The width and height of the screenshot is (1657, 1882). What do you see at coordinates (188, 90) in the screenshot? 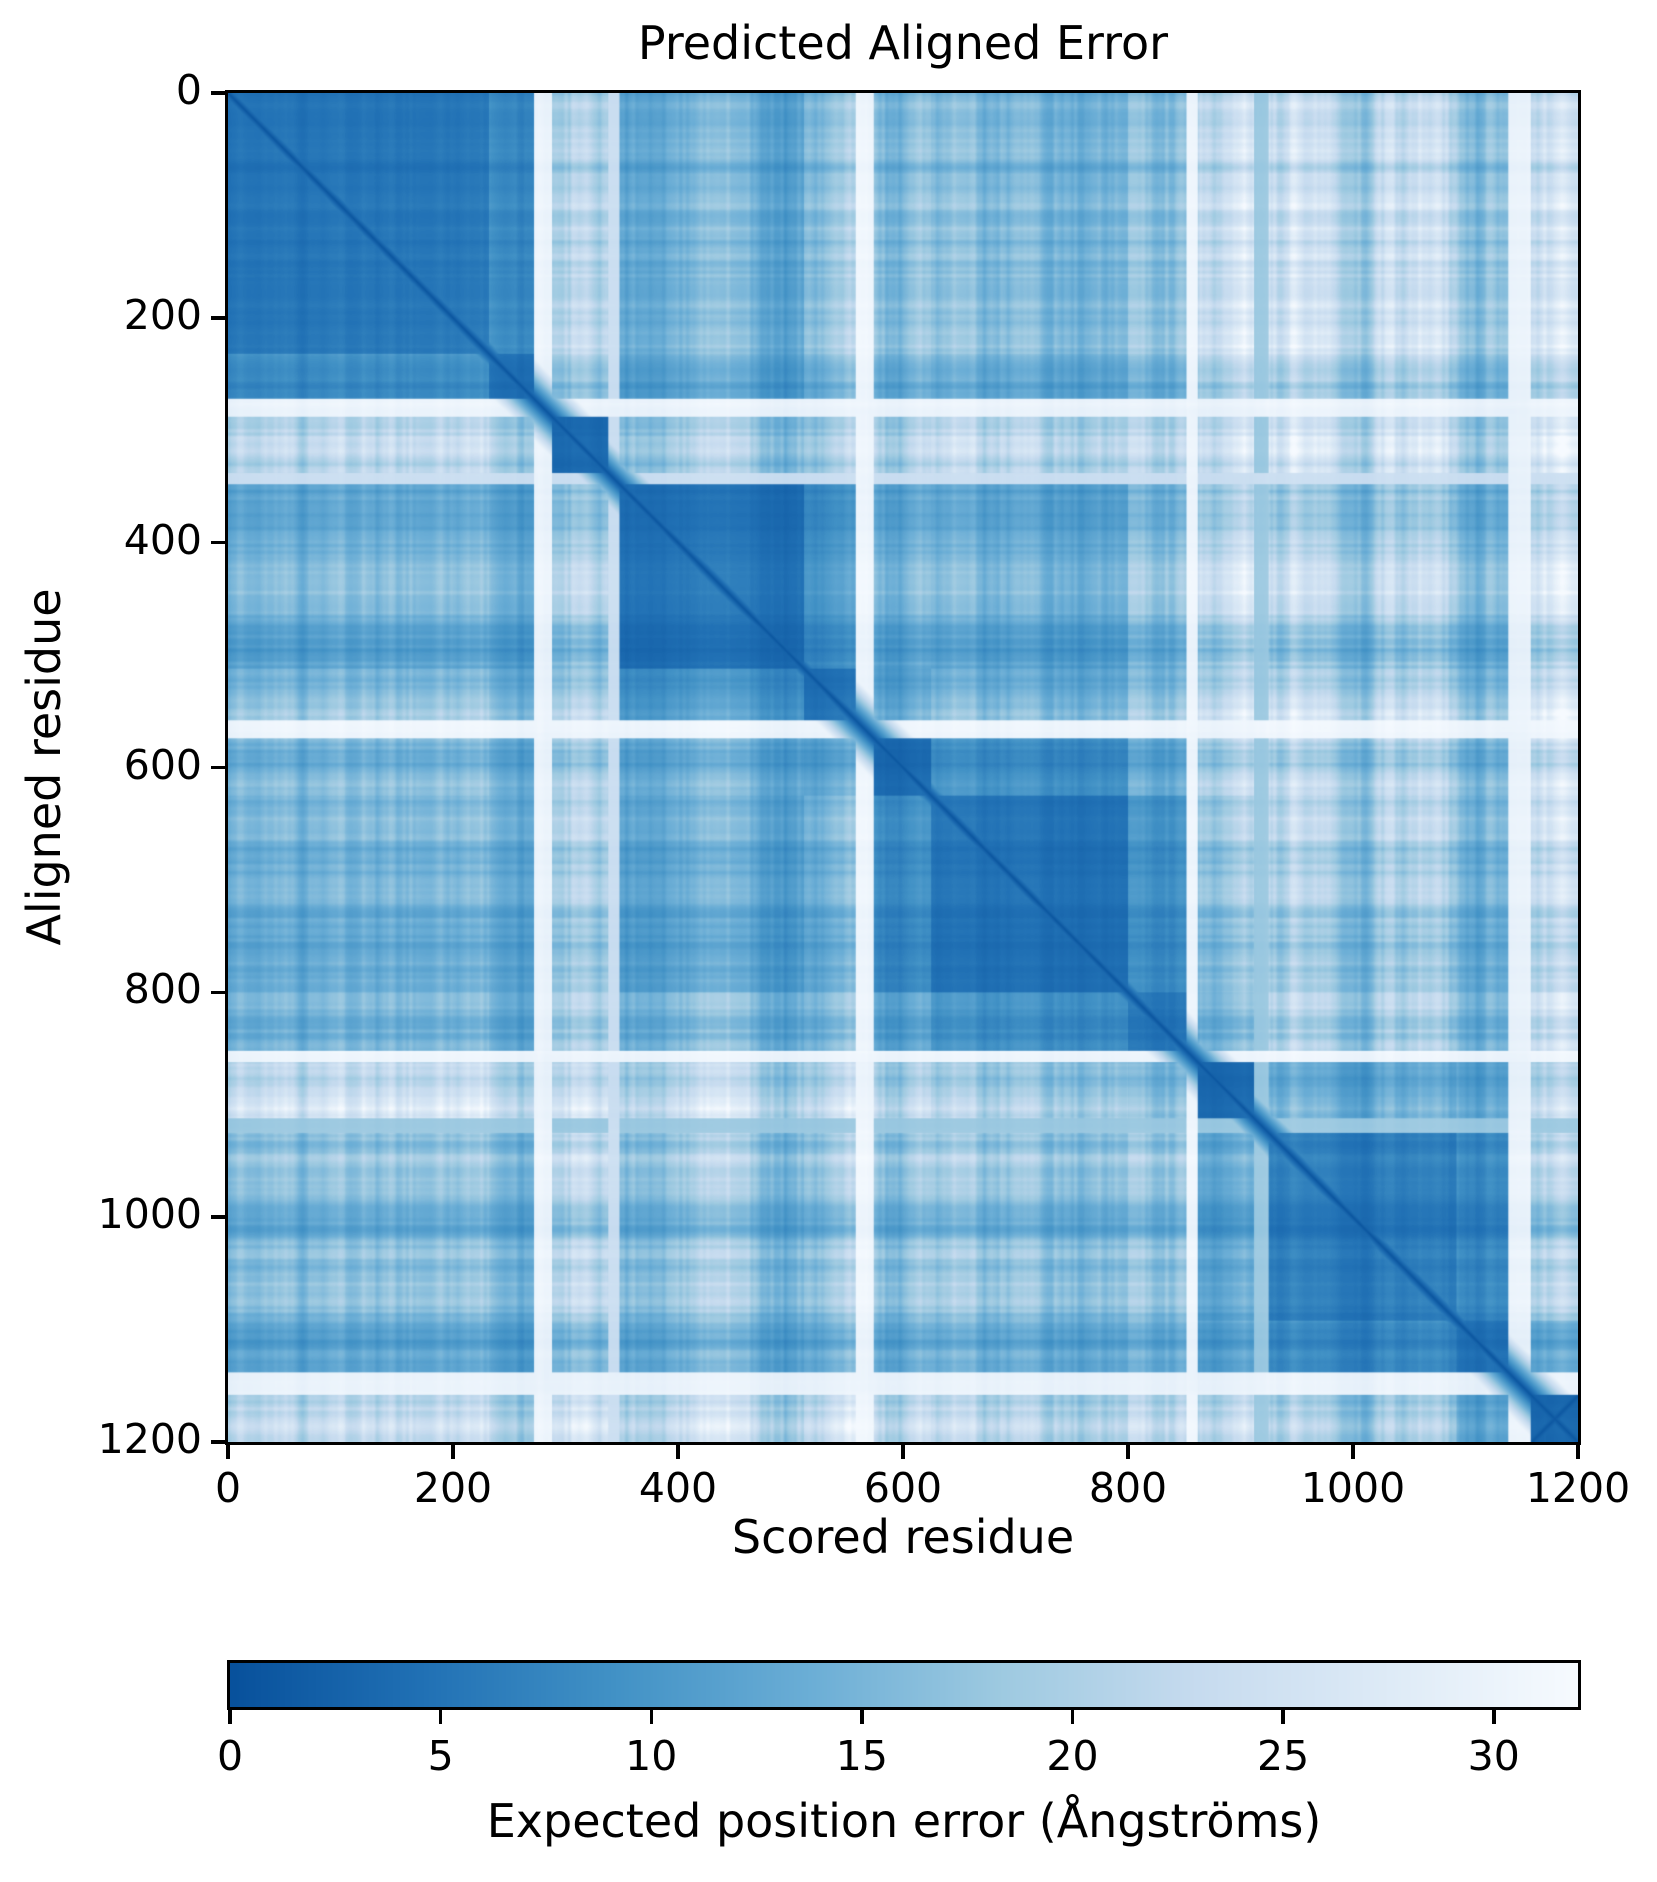
I see `y-tick-label-0: 0` at bounding box center [188, 90].